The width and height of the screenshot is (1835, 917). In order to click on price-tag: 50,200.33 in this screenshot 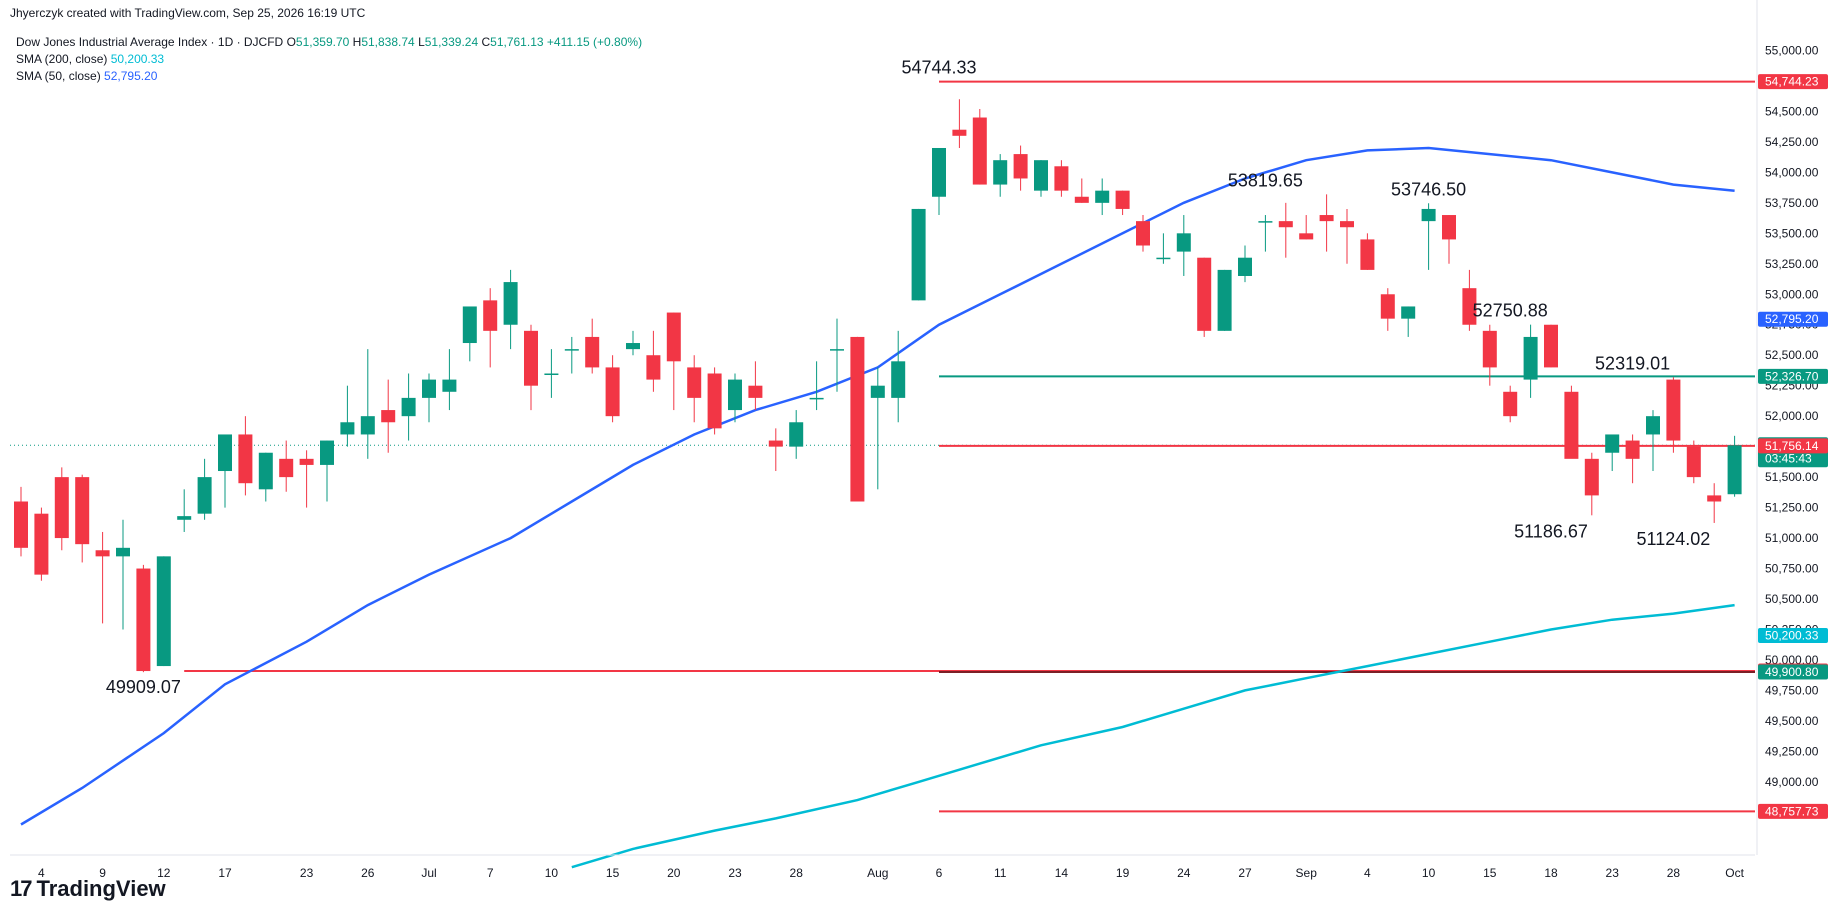, I will do `click(1793, 636)`.